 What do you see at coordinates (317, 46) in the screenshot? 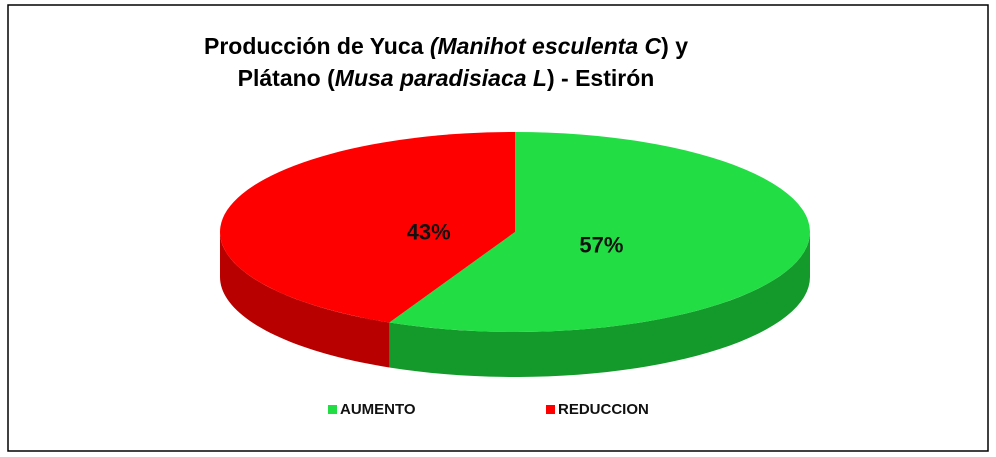
I see `title-run: Producción de Yuca` at bounding box center [317, 46].